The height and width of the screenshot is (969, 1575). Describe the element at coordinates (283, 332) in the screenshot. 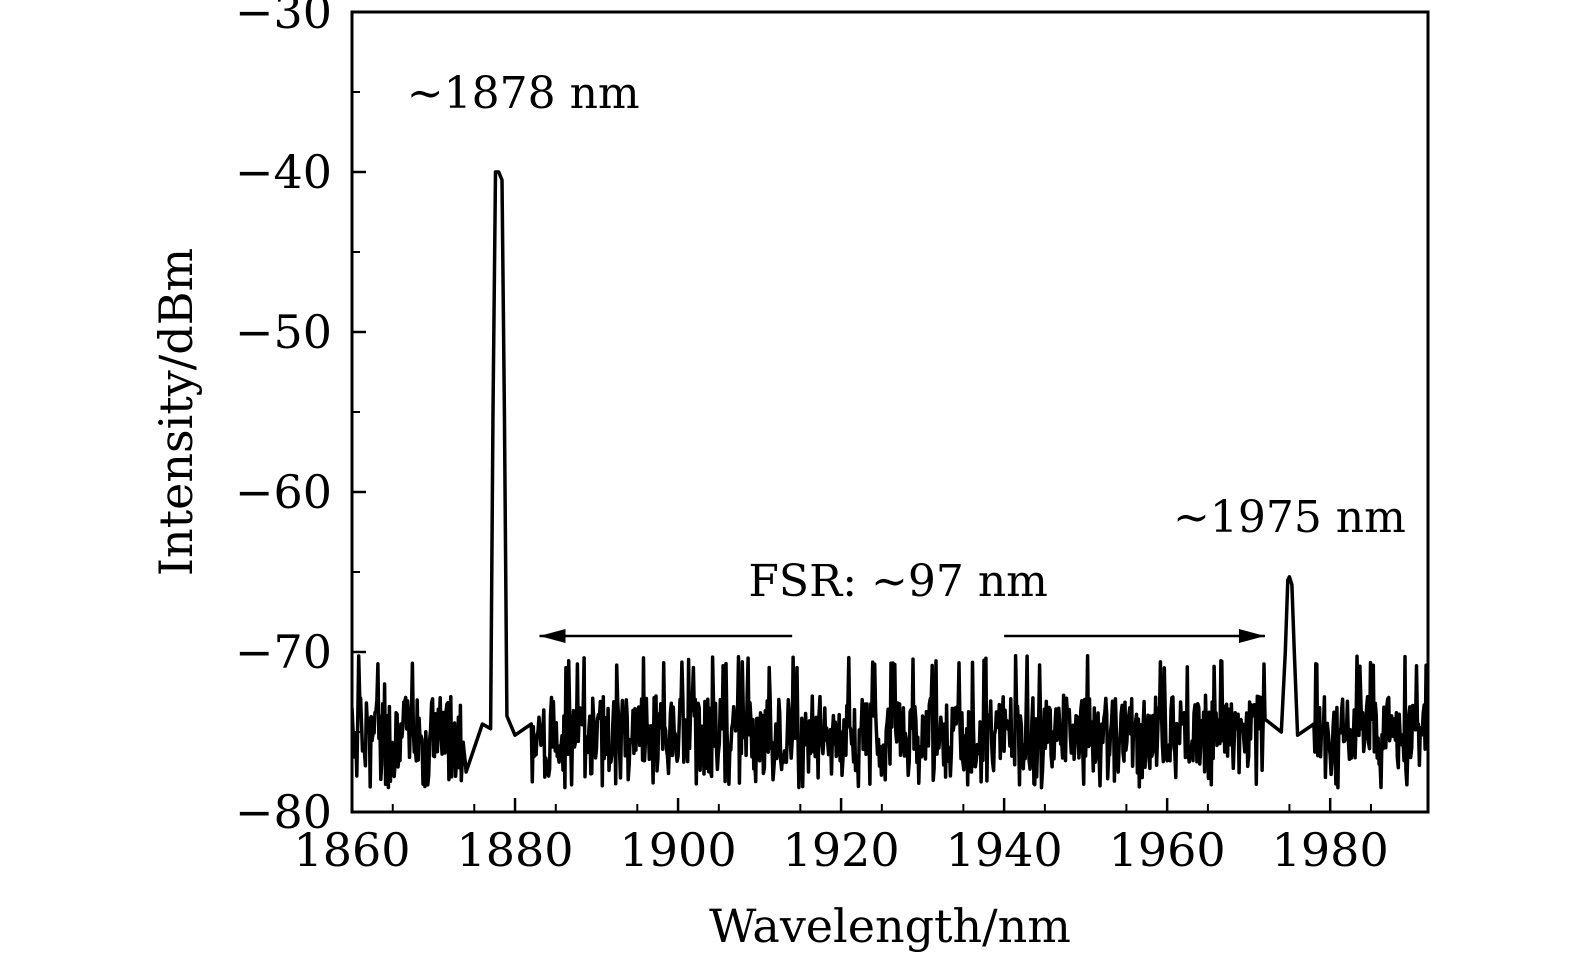

I see `y-tick-label: −50` at that location.